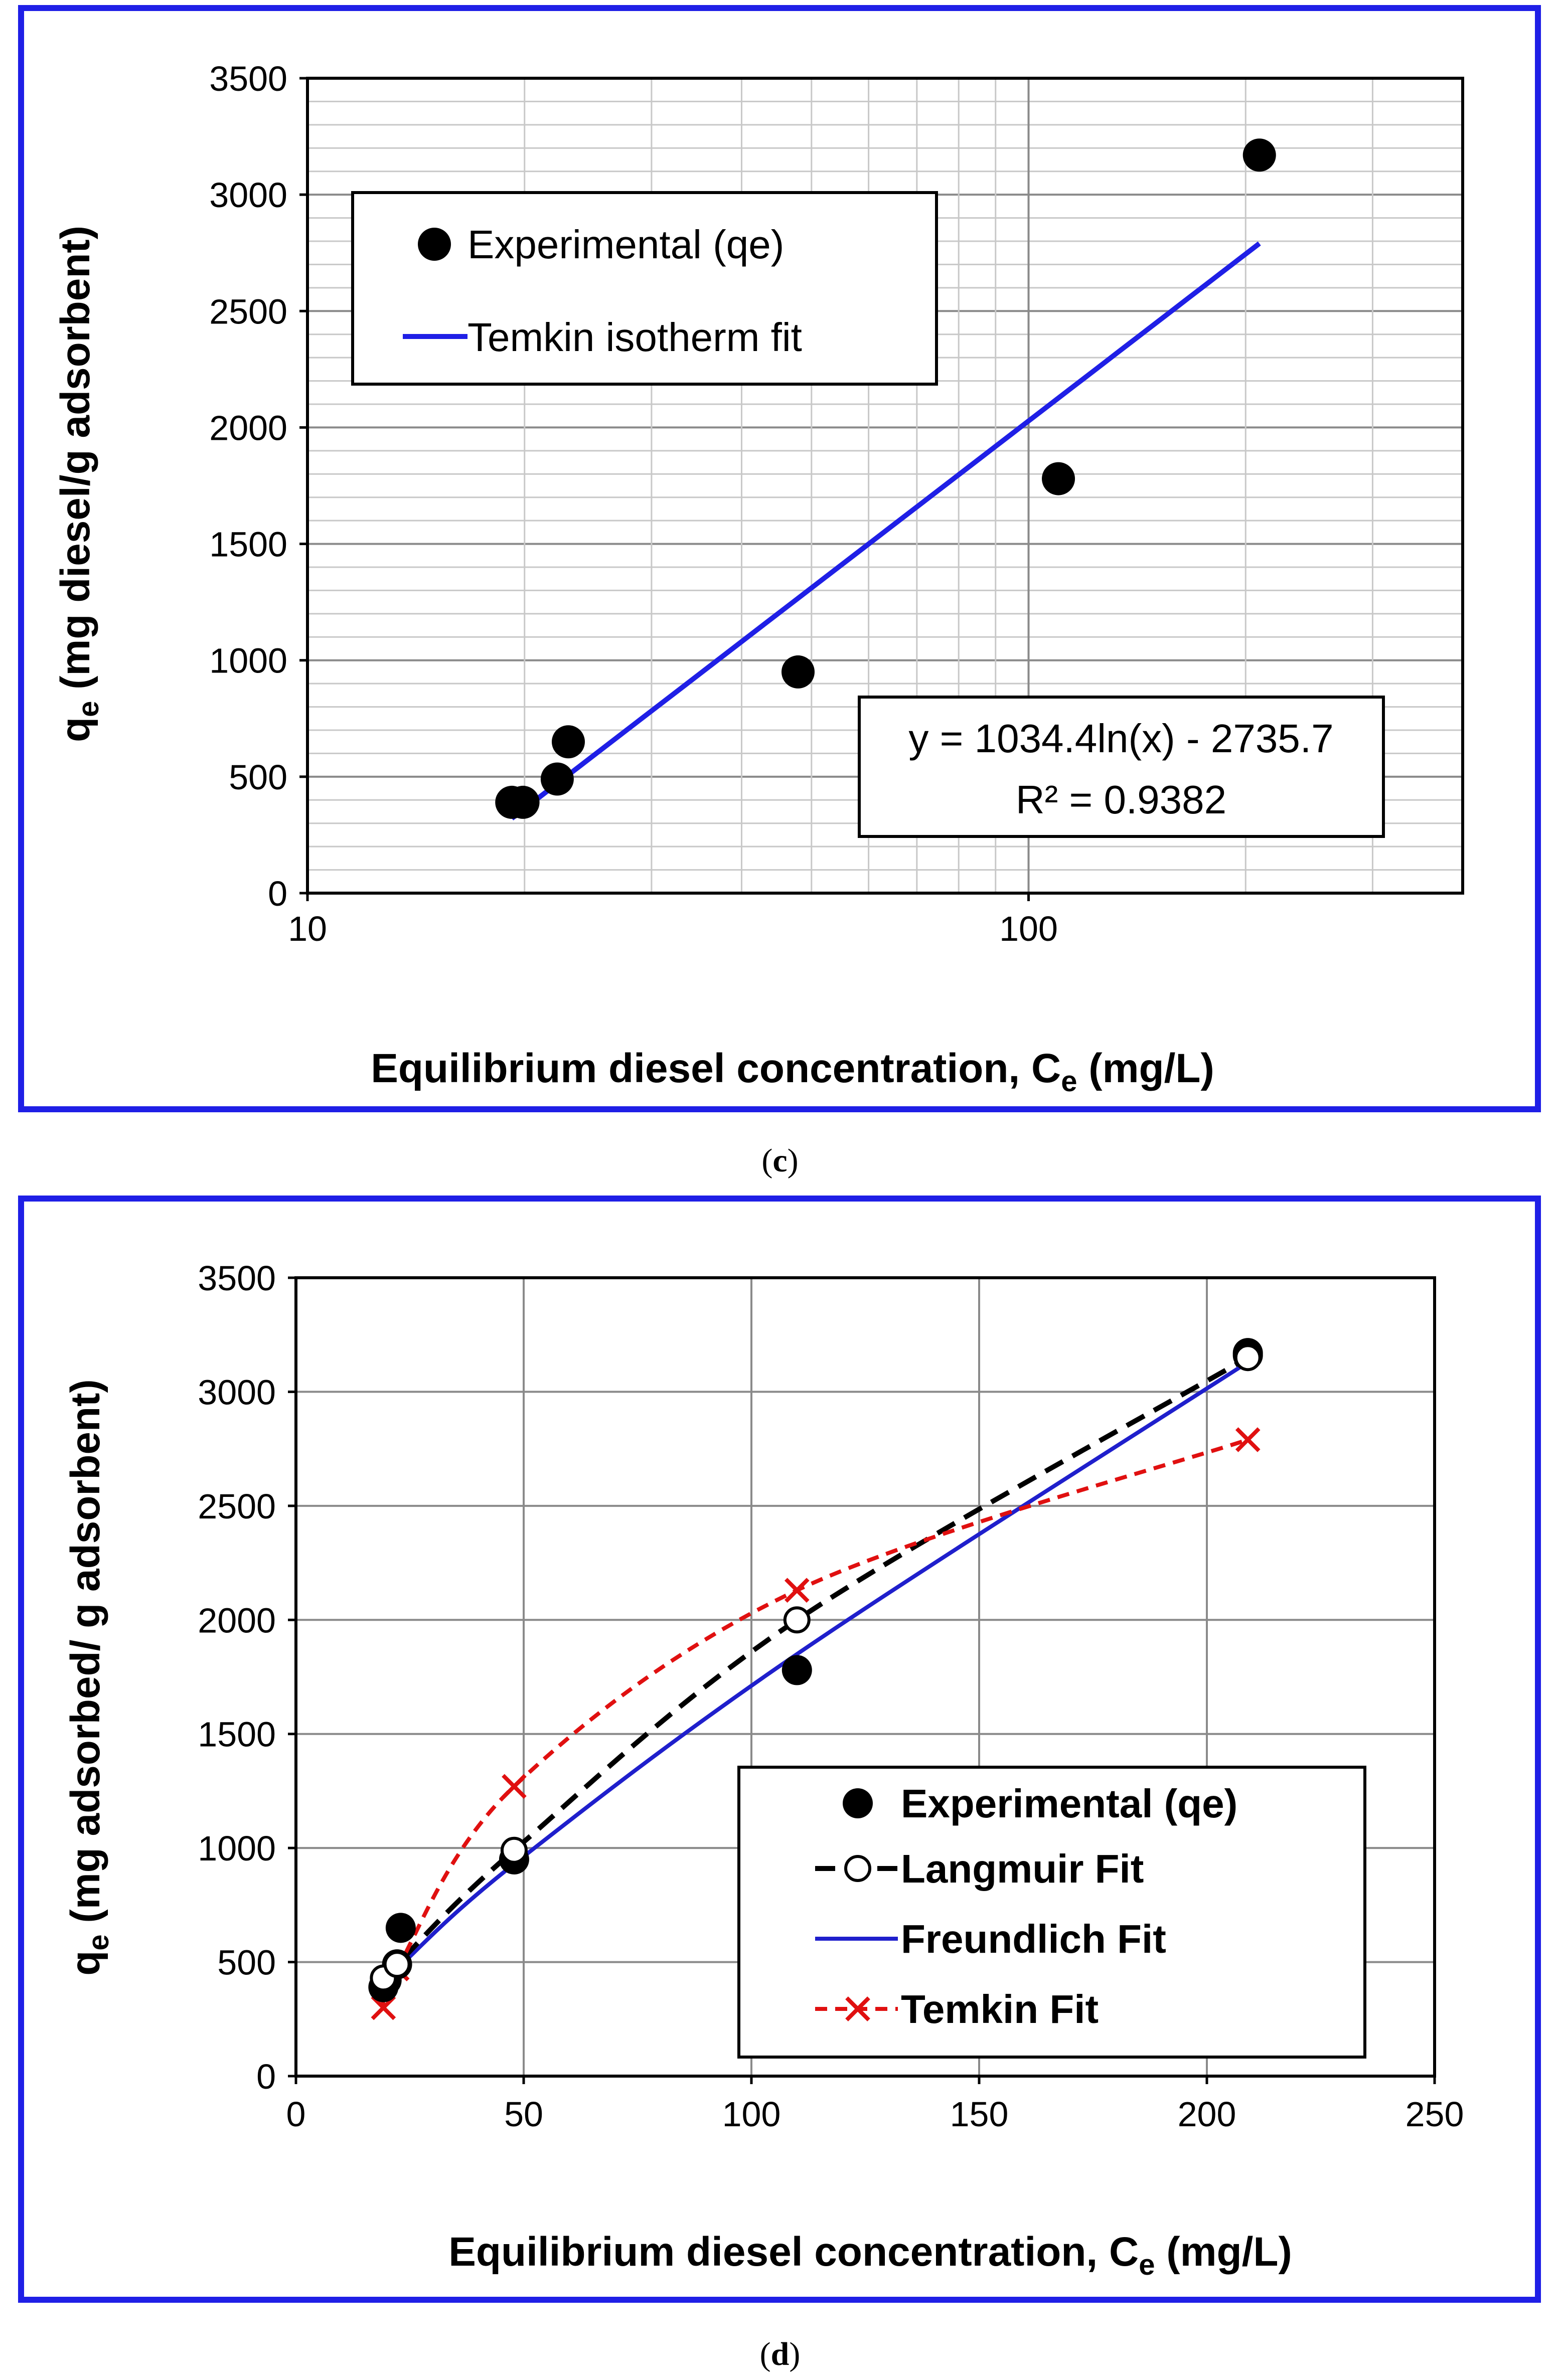 This screenshot has width=1560, height=2380. What do you see at coordinates (523, 2114) in the screenshot?
I see `x-tick-label: 50` at bounding box center [523, 2114].